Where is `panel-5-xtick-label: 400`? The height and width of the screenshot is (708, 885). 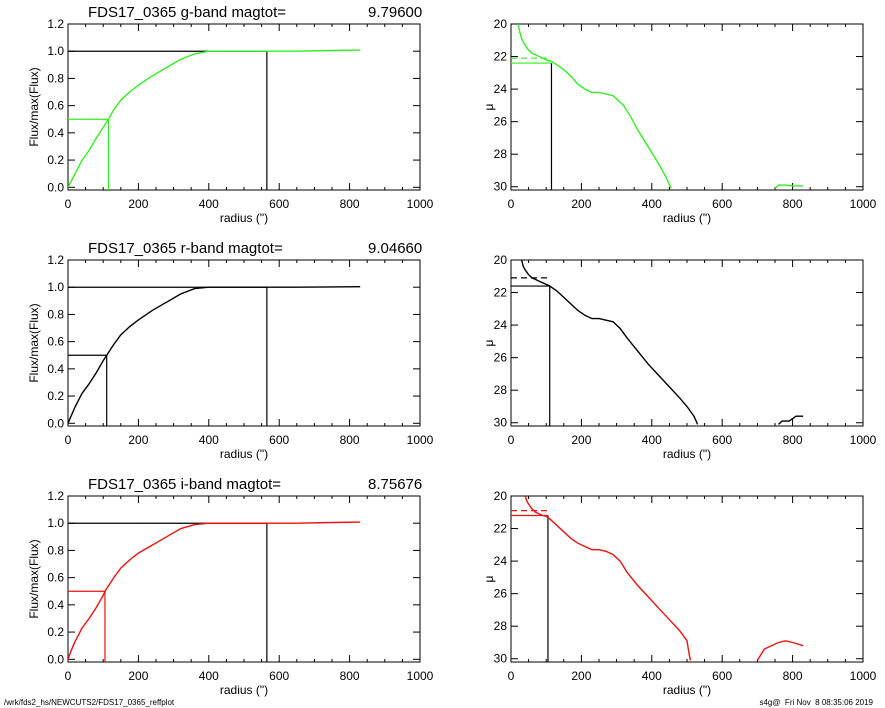 panel-5-xtick-label: 400 is located at coordinates (652, 676).